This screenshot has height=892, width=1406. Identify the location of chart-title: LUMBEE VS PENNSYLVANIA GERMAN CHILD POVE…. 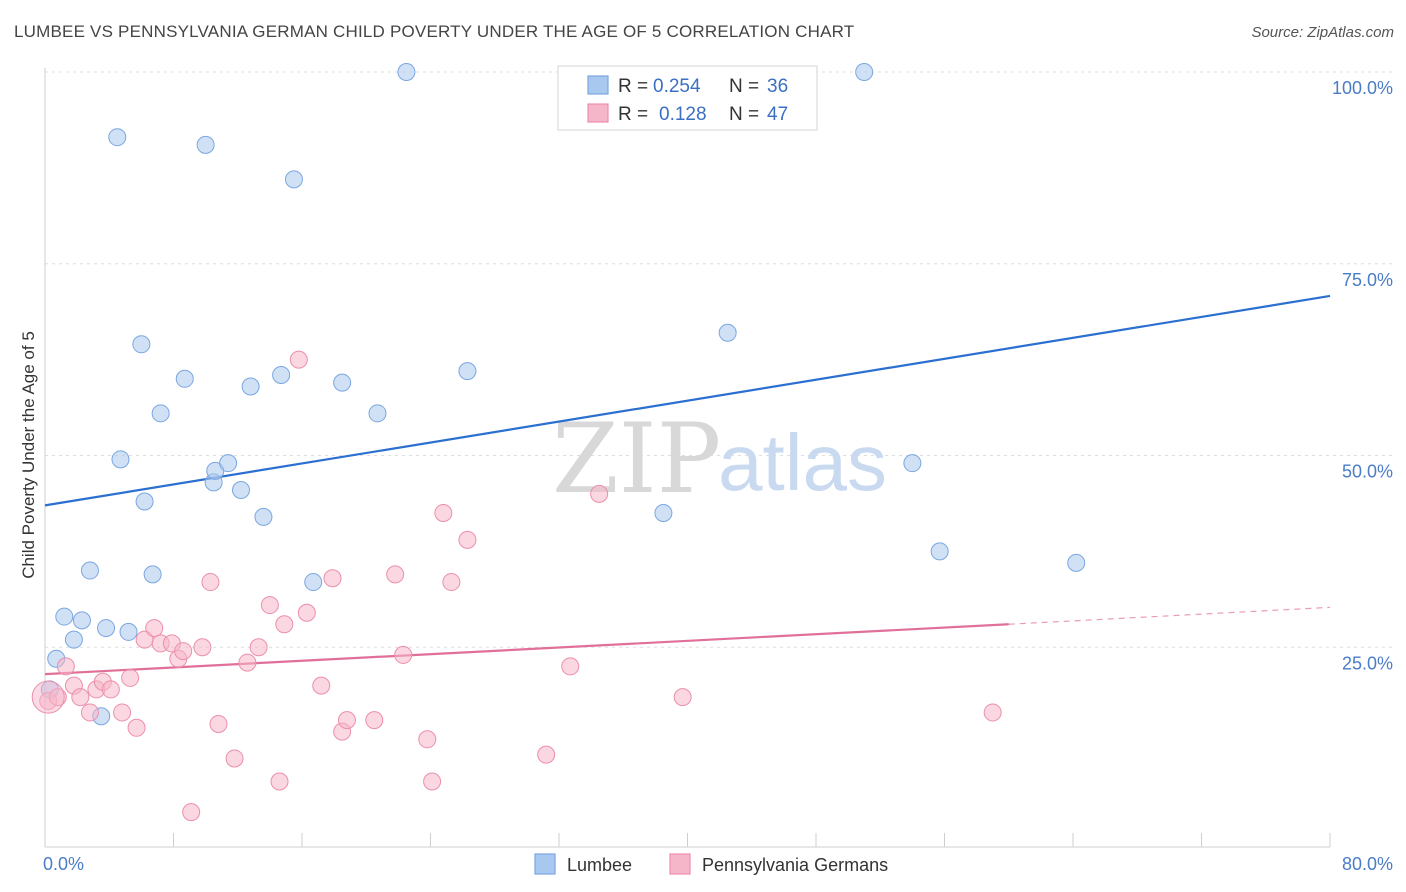
(434, 31).